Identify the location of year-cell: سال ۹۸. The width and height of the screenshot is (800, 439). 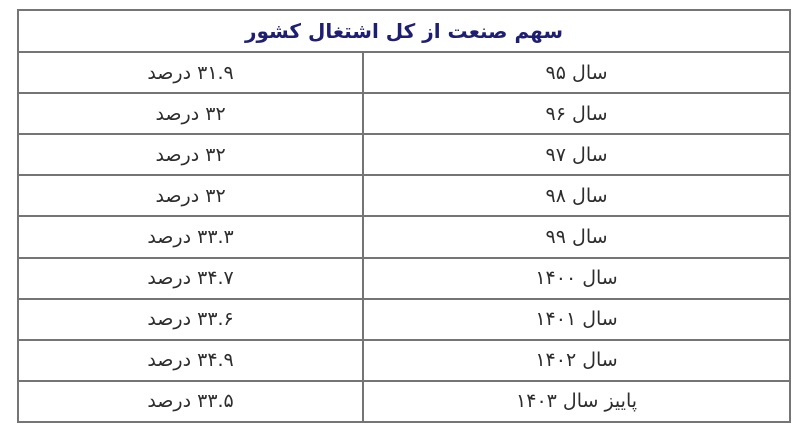
(576, 196).